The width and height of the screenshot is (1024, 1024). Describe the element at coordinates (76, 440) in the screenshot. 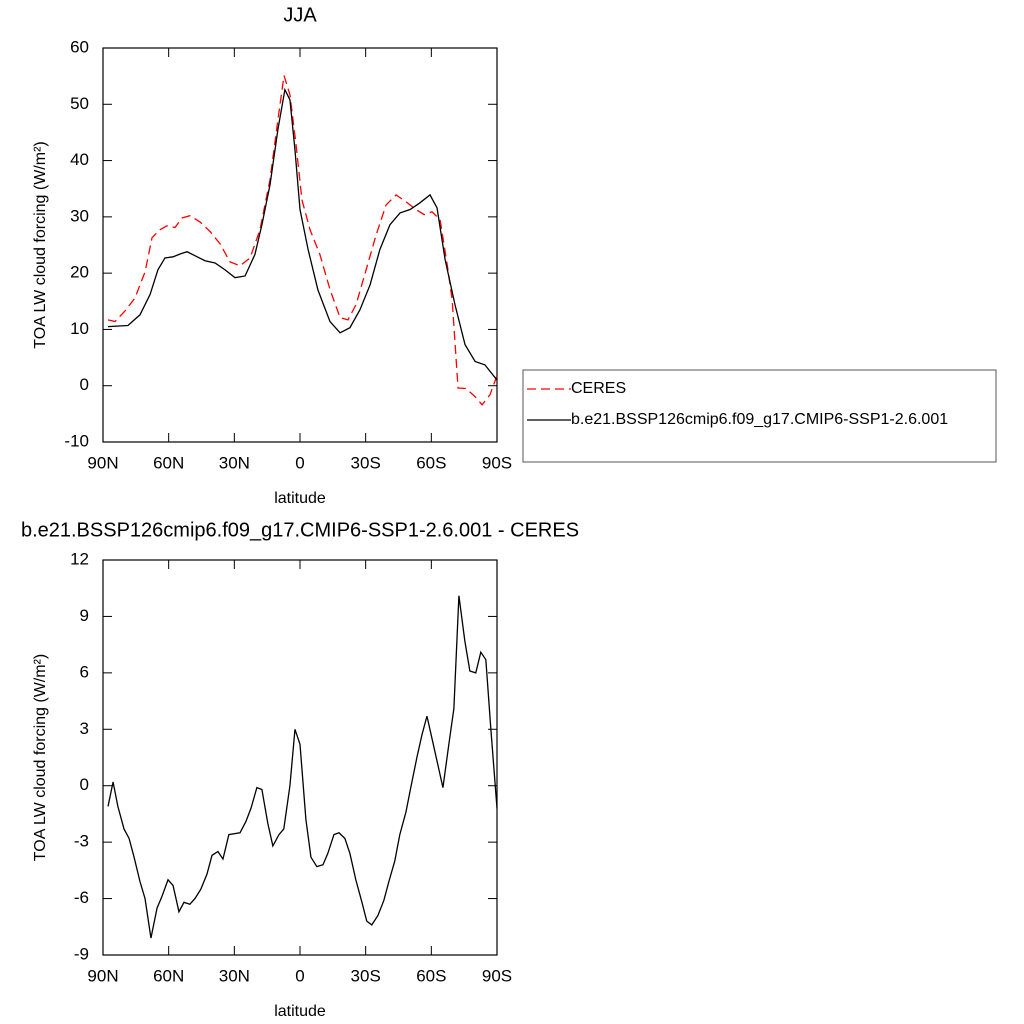

I see `y-tick-label: -10` at that location.